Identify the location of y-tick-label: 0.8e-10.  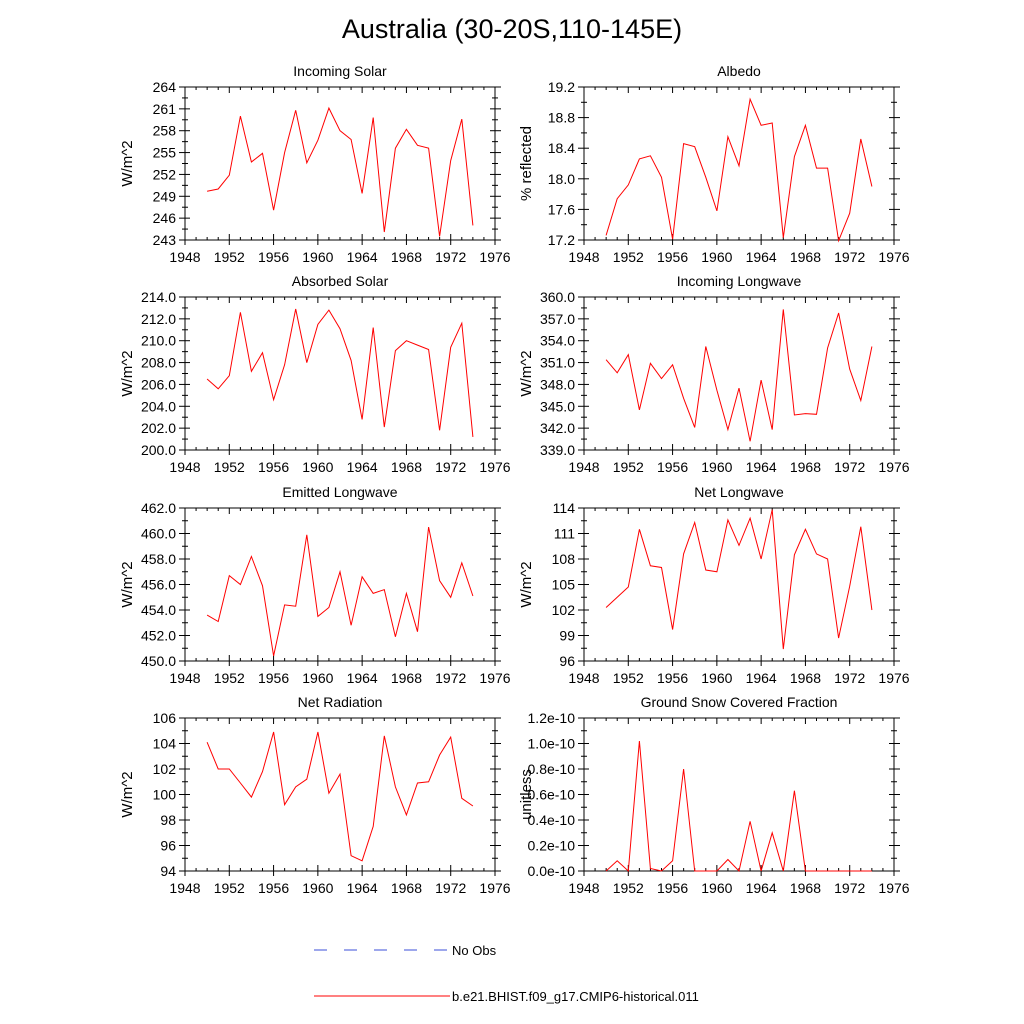
(552, 769).